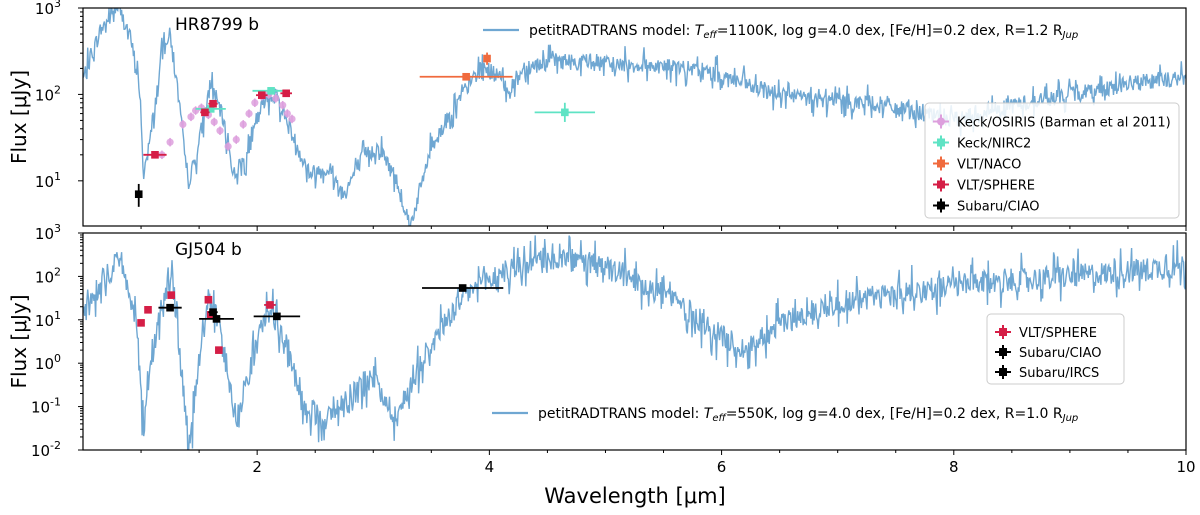 This screenshot has width=1200, height=515. I want to click on x-tick-label: 8, so click(954, 467).